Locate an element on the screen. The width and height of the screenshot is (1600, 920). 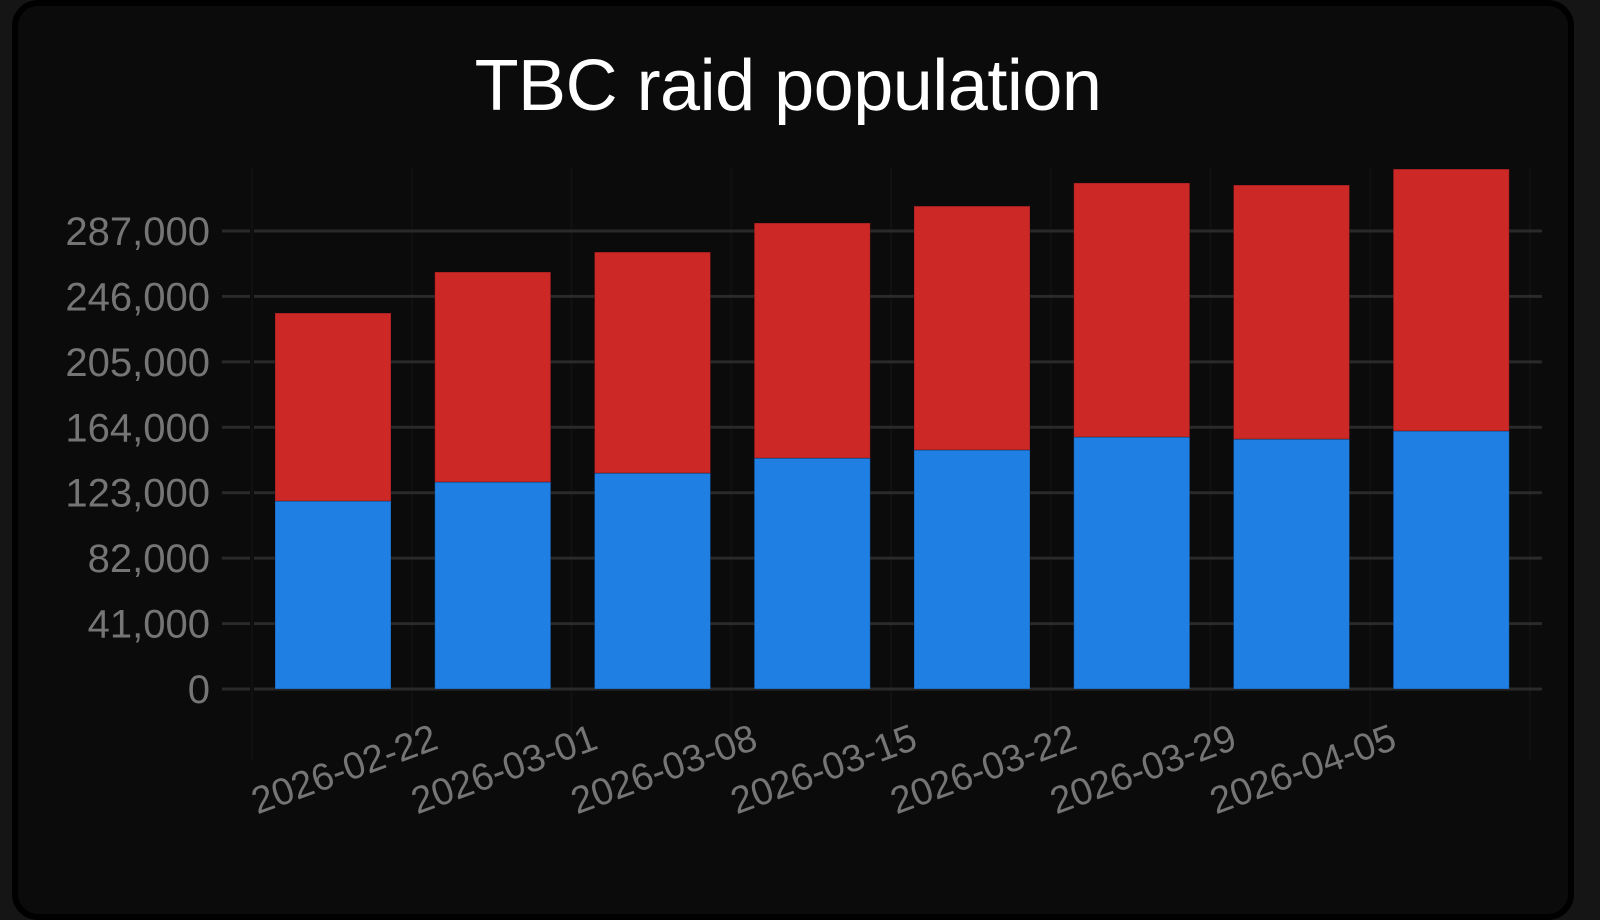
y-tick-label: 82,000 is located at coordinates (149, 559).